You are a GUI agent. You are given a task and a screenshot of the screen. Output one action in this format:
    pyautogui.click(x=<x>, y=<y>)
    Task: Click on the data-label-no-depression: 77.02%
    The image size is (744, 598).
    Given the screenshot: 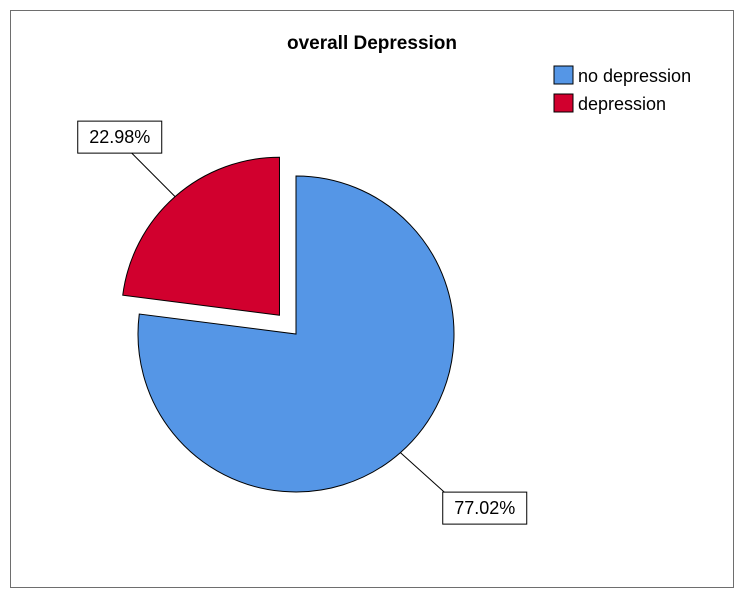 What is the action you would take?
    pyautogui.click(x=484, y=508)
    